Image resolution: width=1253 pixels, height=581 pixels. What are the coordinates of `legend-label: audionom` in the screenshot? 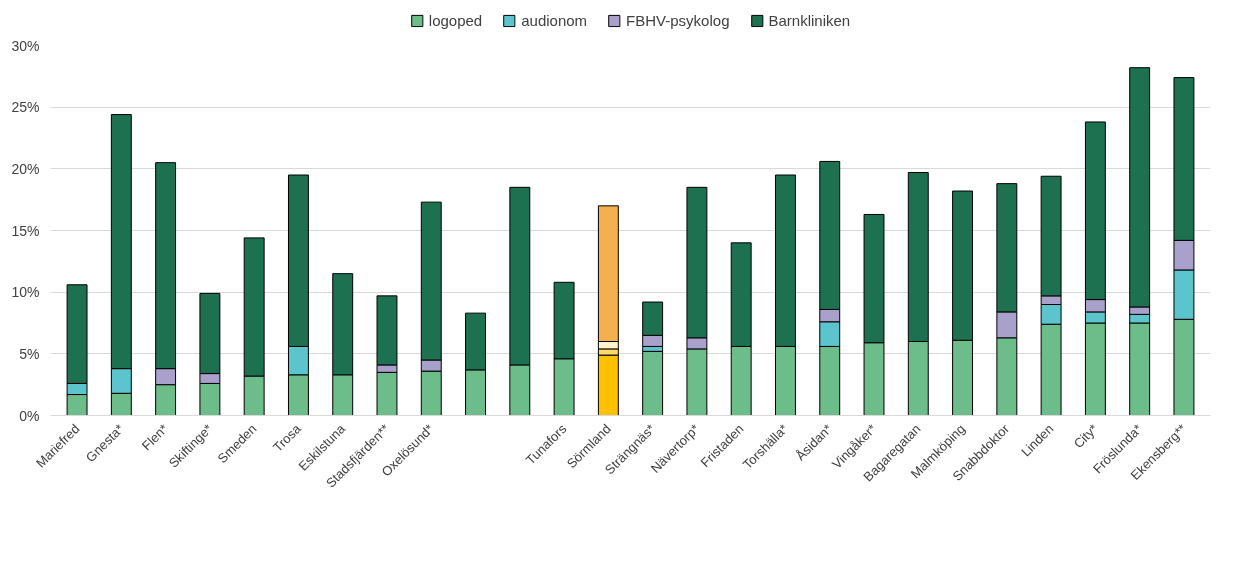 It's located at (554, 20).